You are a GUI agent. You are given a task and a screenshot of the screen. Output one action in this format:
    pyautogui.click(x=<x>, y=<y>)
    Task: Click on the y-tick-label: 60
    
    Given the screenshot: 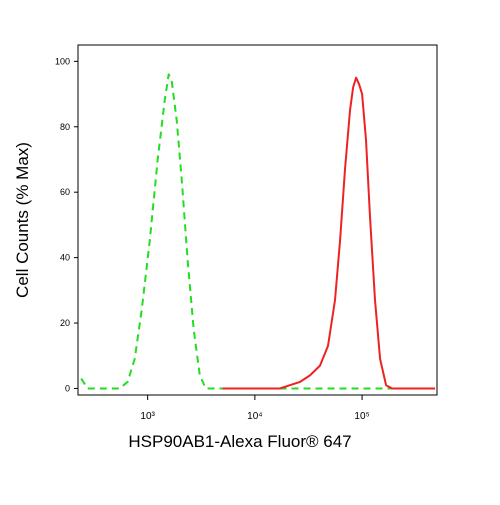 What is the action you would take?
    pyautogui.click(x=65, y=192)
    